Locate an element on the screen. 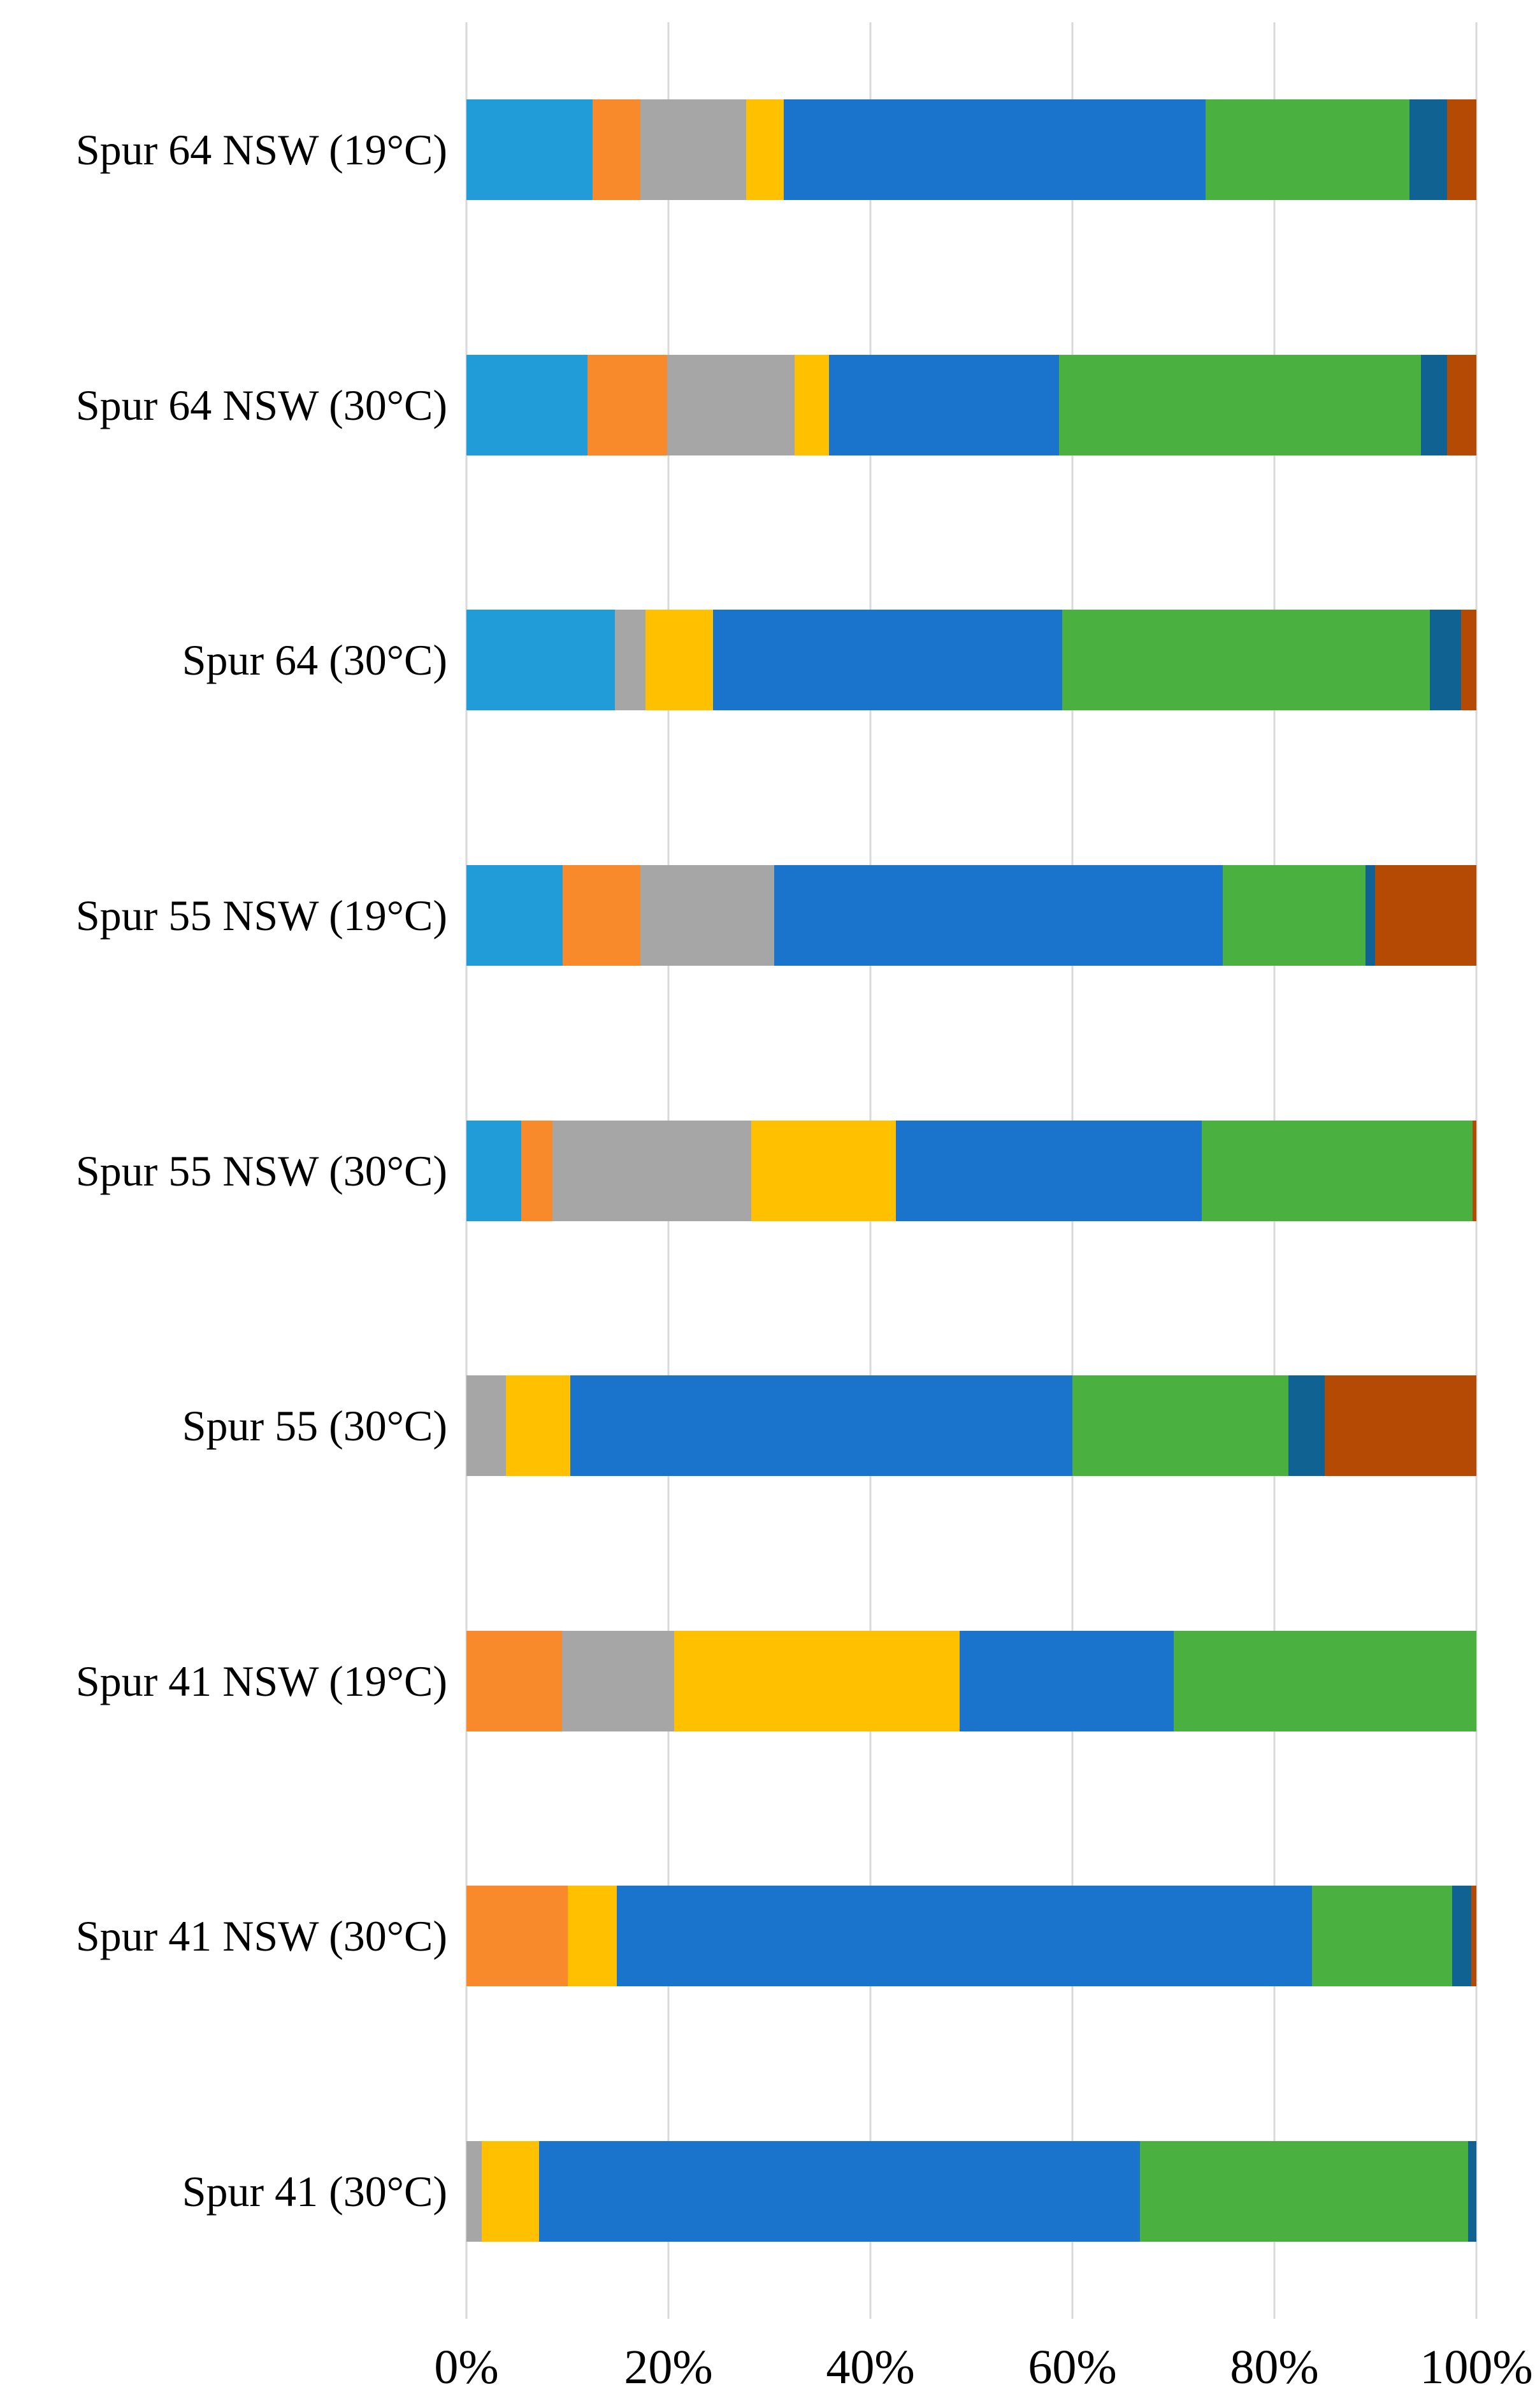 The width and height of the screenshot is (1535, 2408). category-label: Spur 41 NSW (30°C) is located at coordinates (261, 1936).